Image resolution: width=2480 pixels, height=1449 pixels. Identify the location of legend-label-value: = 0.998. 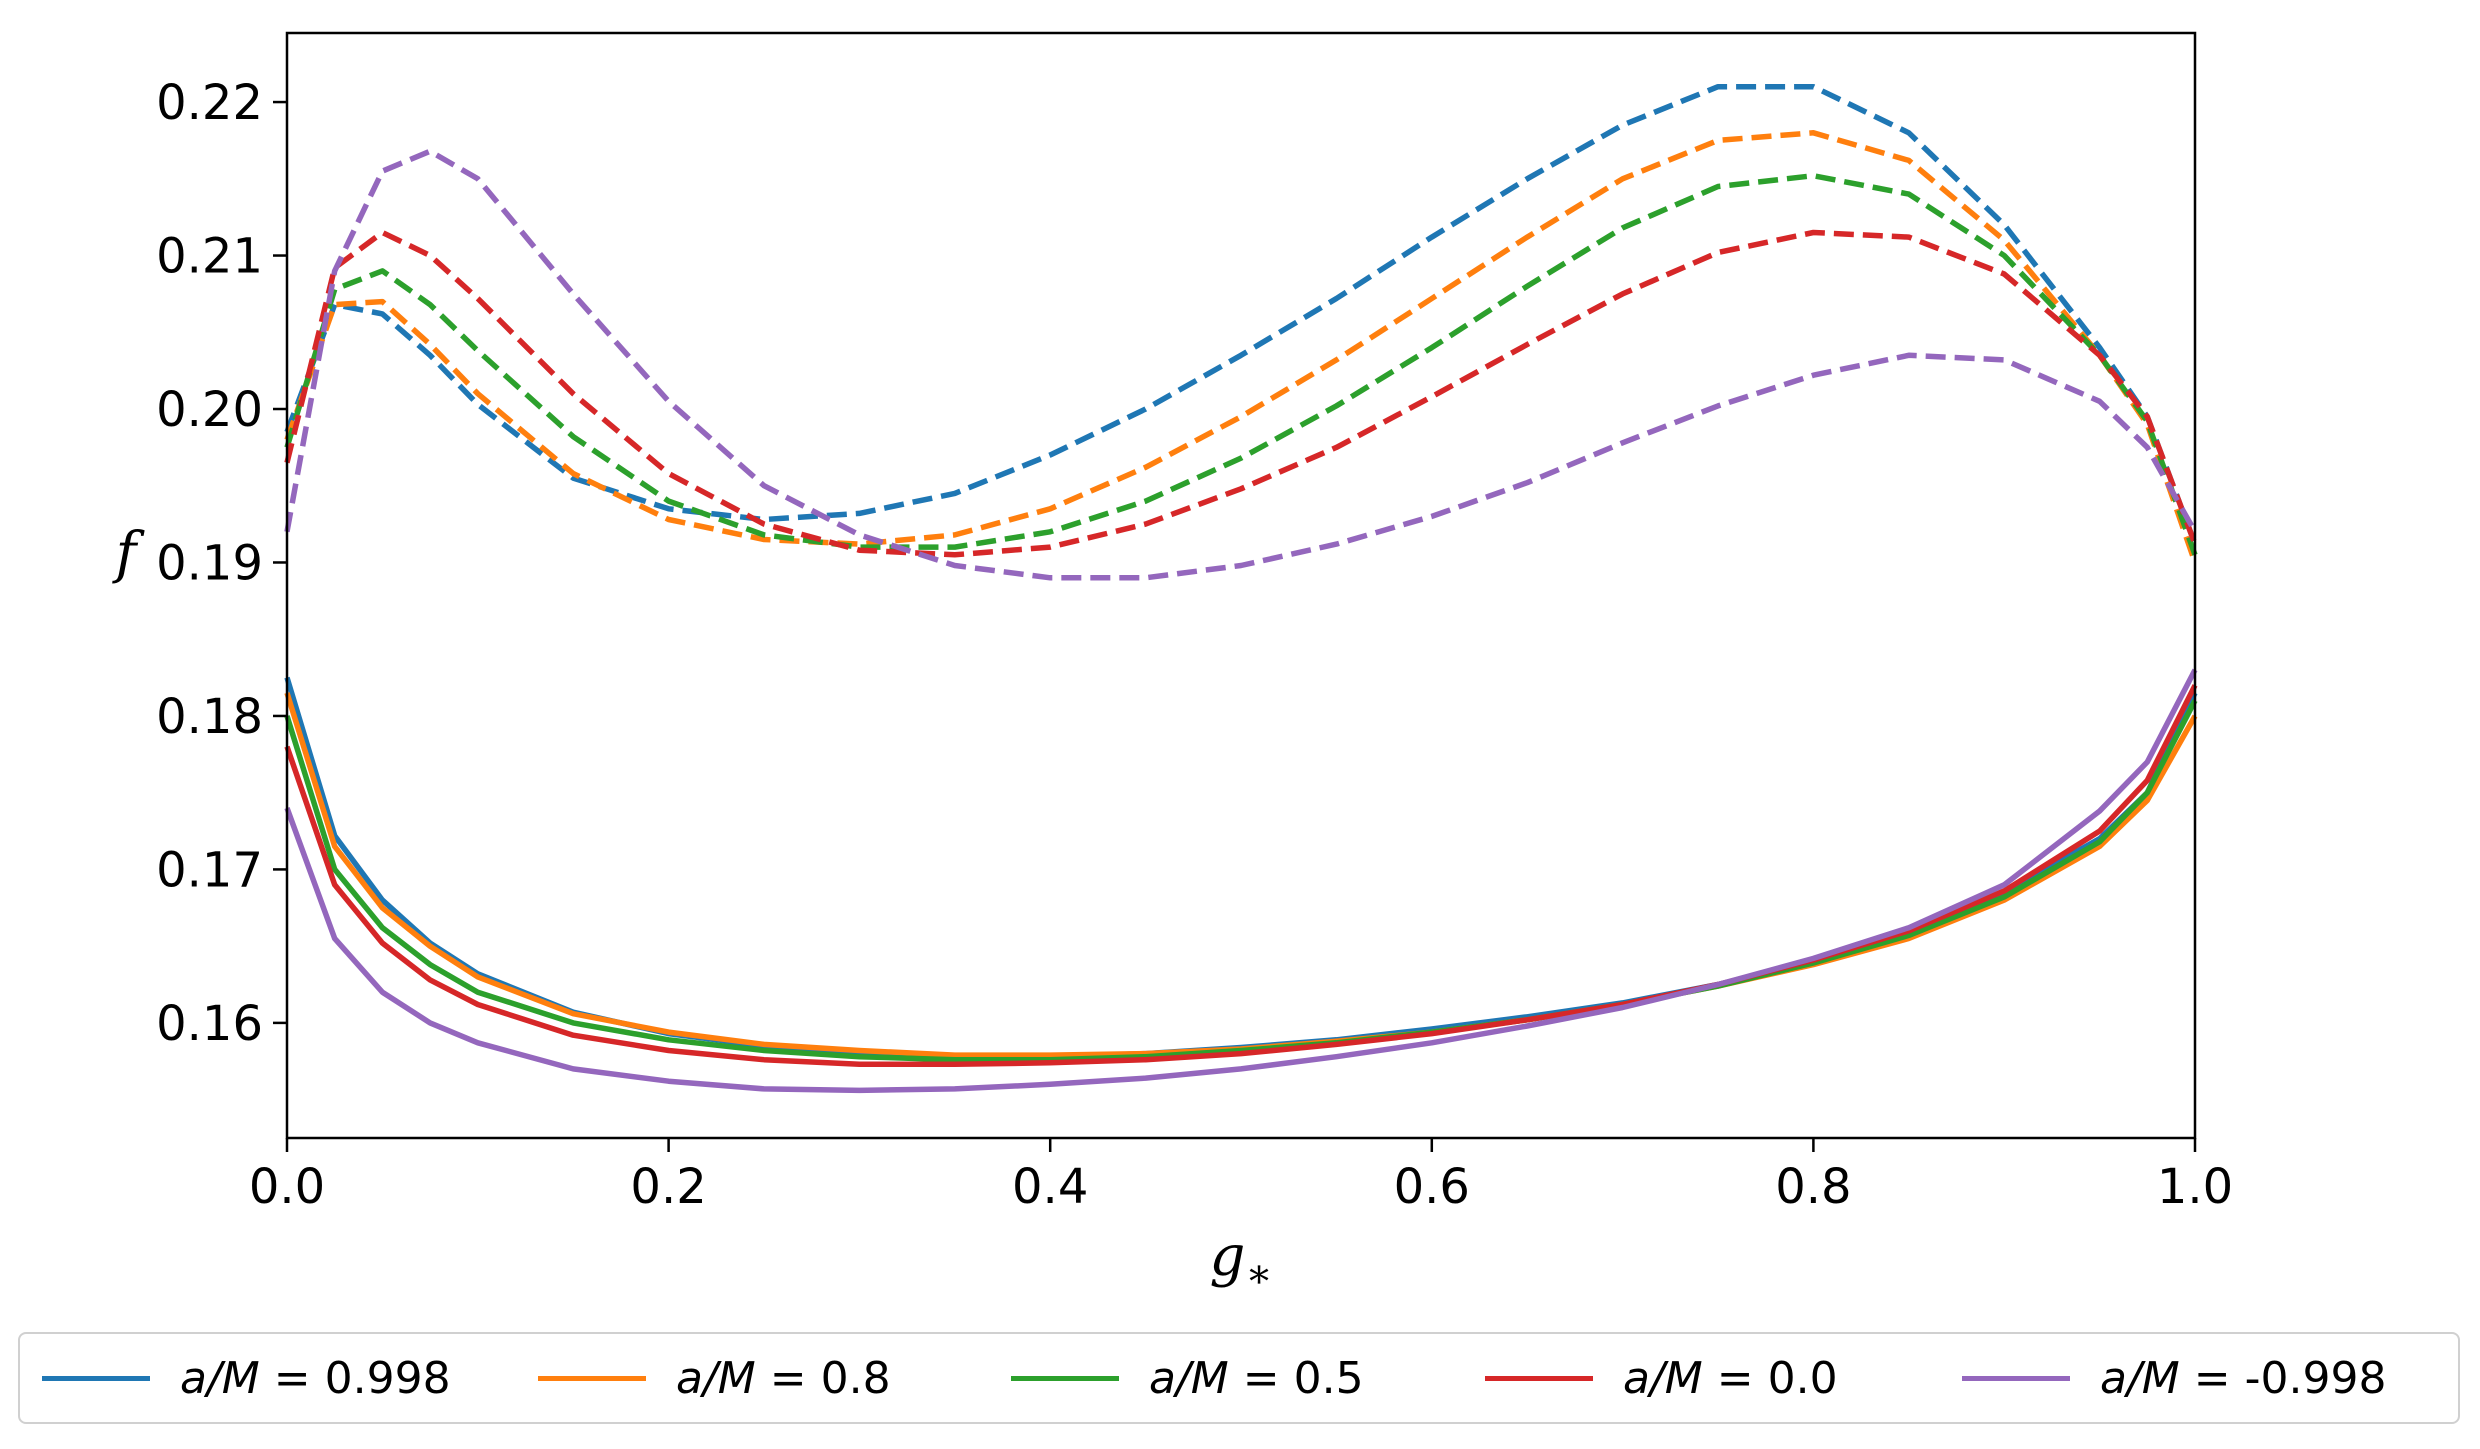
(362, 1378).